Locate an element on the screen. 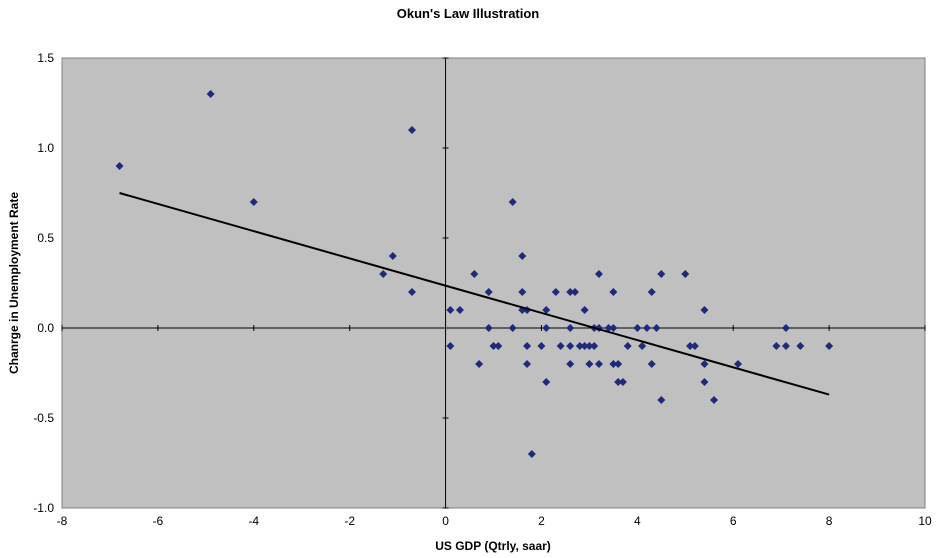 This screenshot has width=937, height=558. x-tick-label: 2 is located at coordinates (541, 521).